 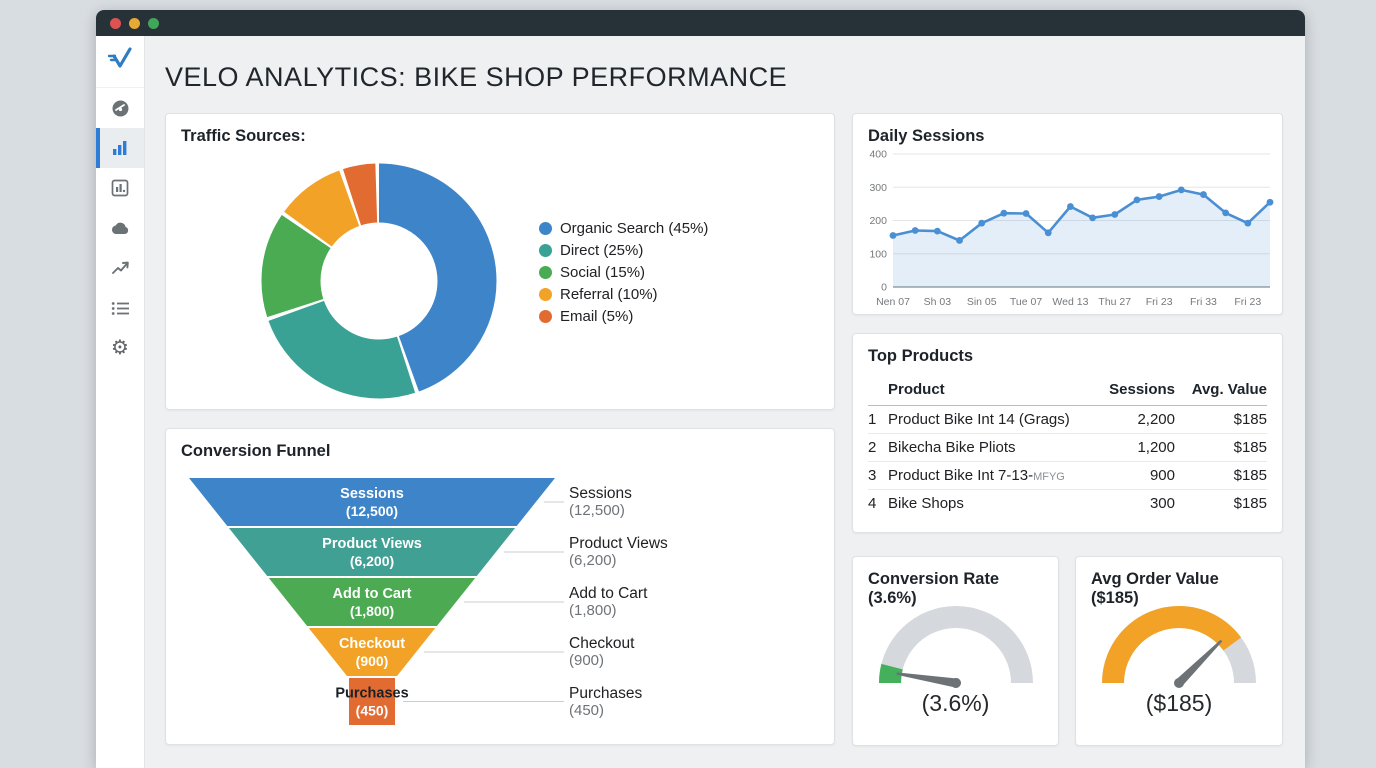 I want to click on col-avg-value: Avg. Value, so click(x=1221, y=391).